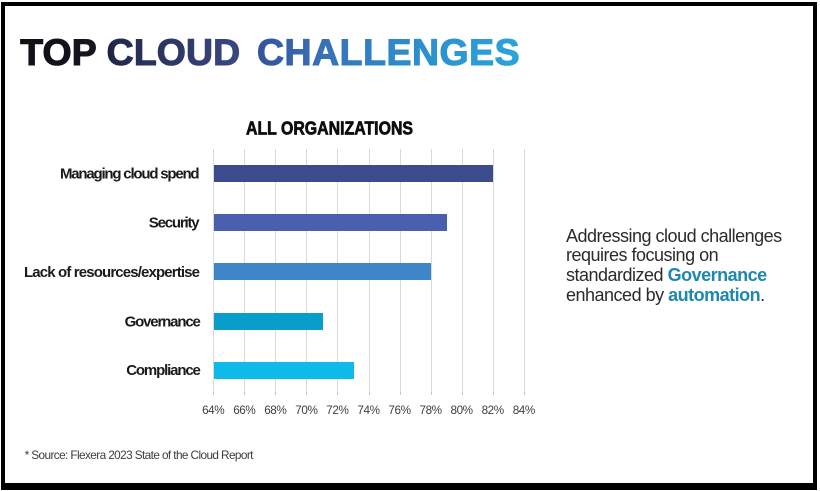  I want to click on svg-text: Compliance, so click(163, 370).